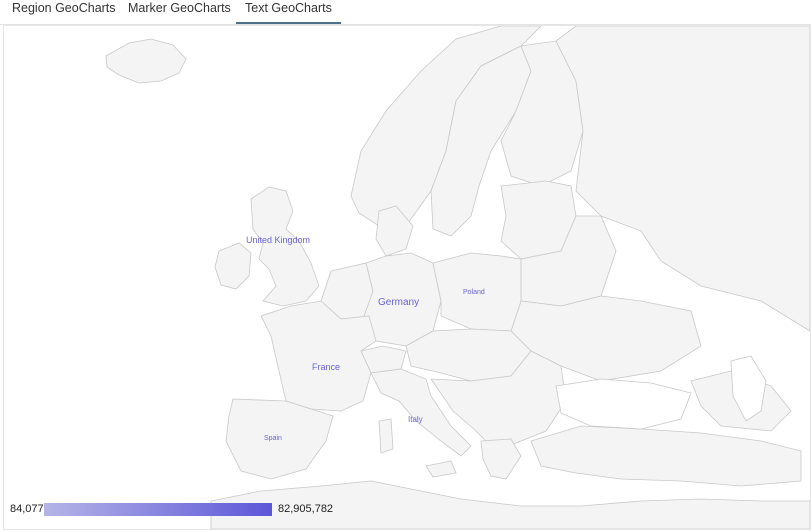  Describe the element at coordinates (273, 438) in the screenshot. I see `label-spain: Spain` at that location.